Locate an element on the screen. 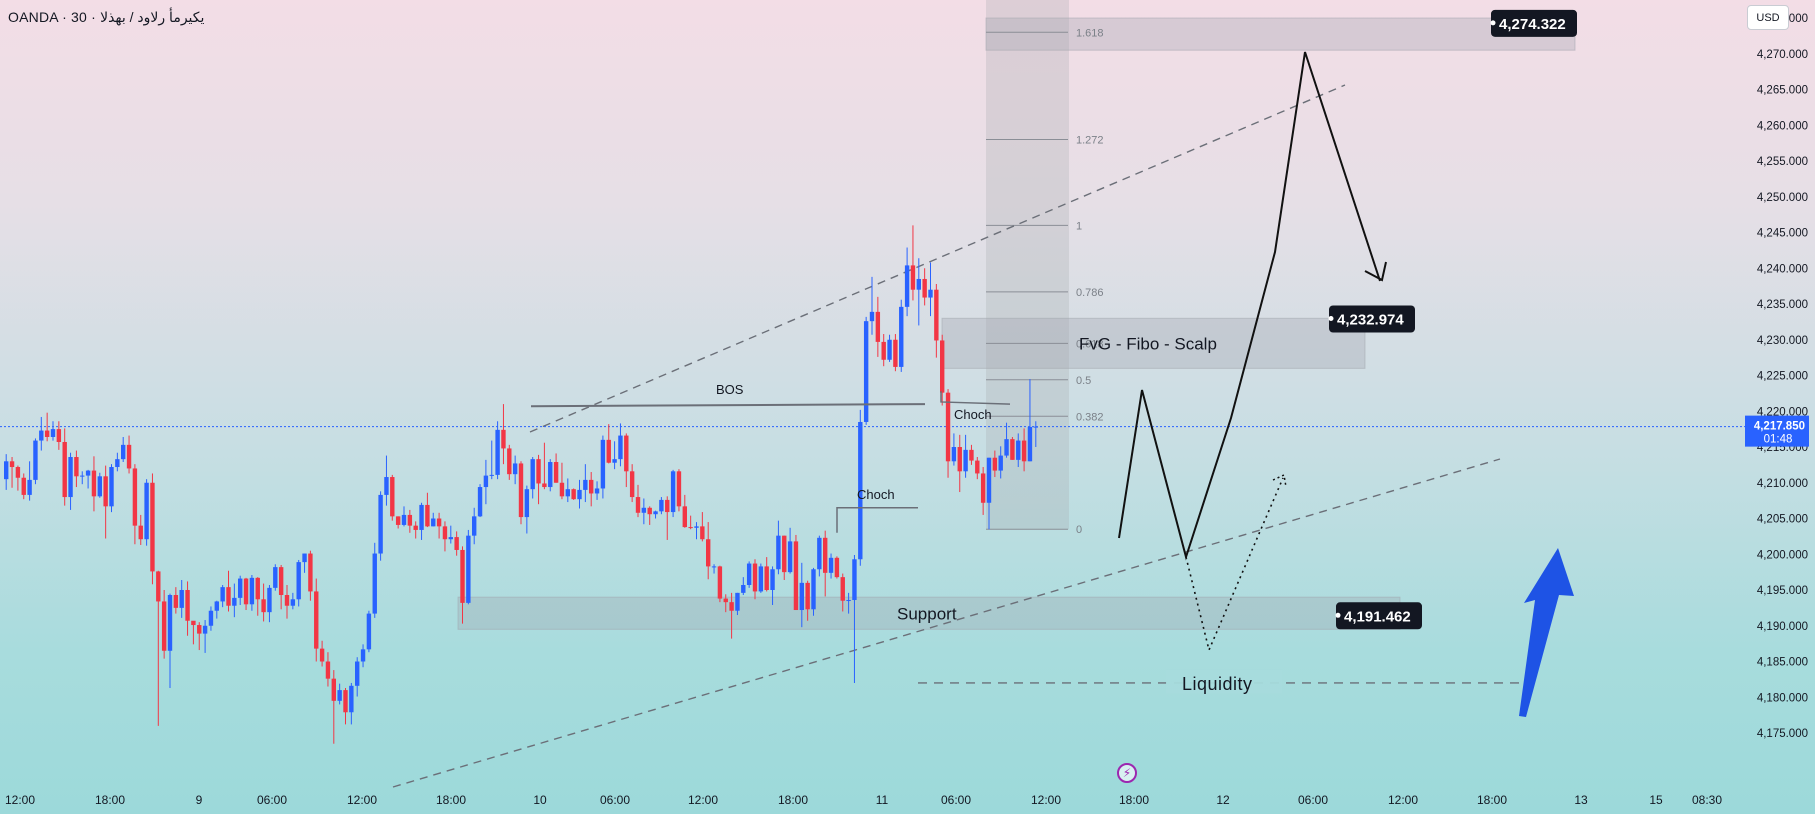 This screenshot has width=1815, height=814. fib-label: 0.382 is located at coordinates (1090, 417).